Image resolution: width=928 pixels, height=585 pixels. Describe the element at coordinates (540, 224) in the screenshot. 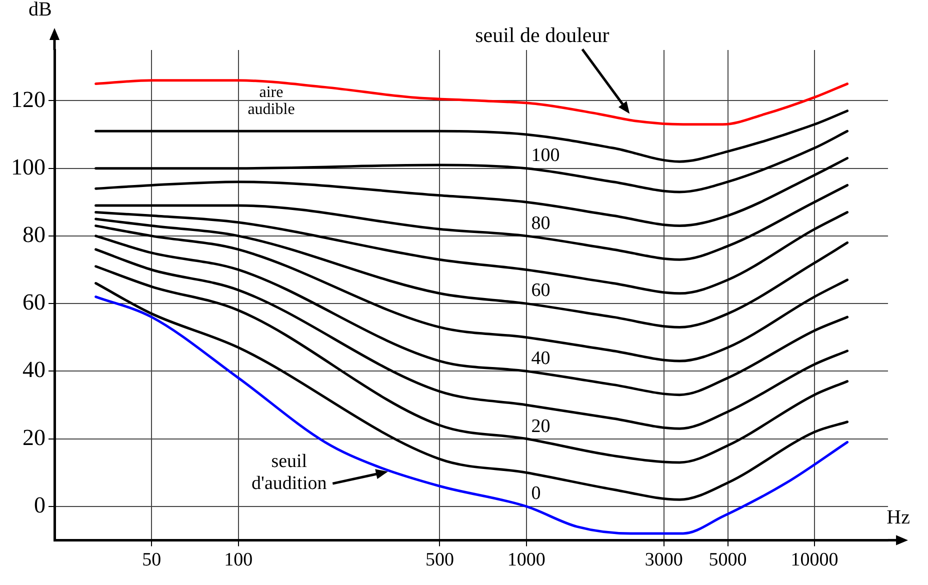

I see `annotation: 80` at that location.